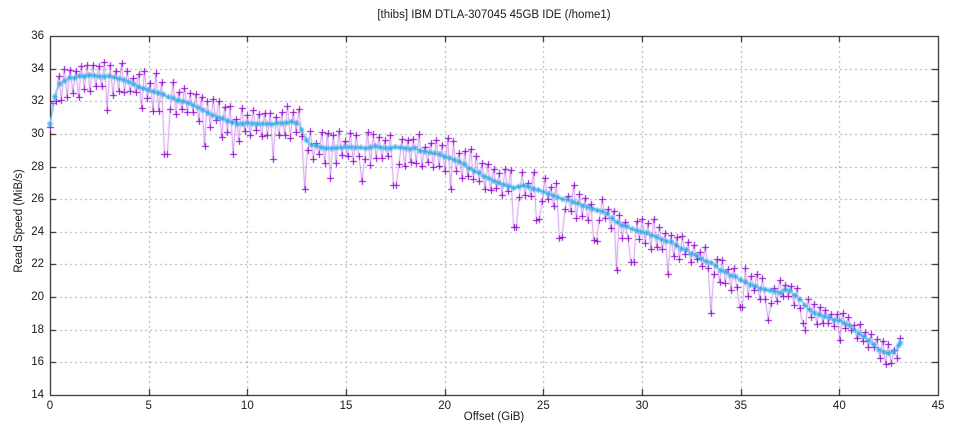 Image resolution: width=960 pixels, height=432 pixels. I want to click on y-tick-label: 16, so click(37, 362).